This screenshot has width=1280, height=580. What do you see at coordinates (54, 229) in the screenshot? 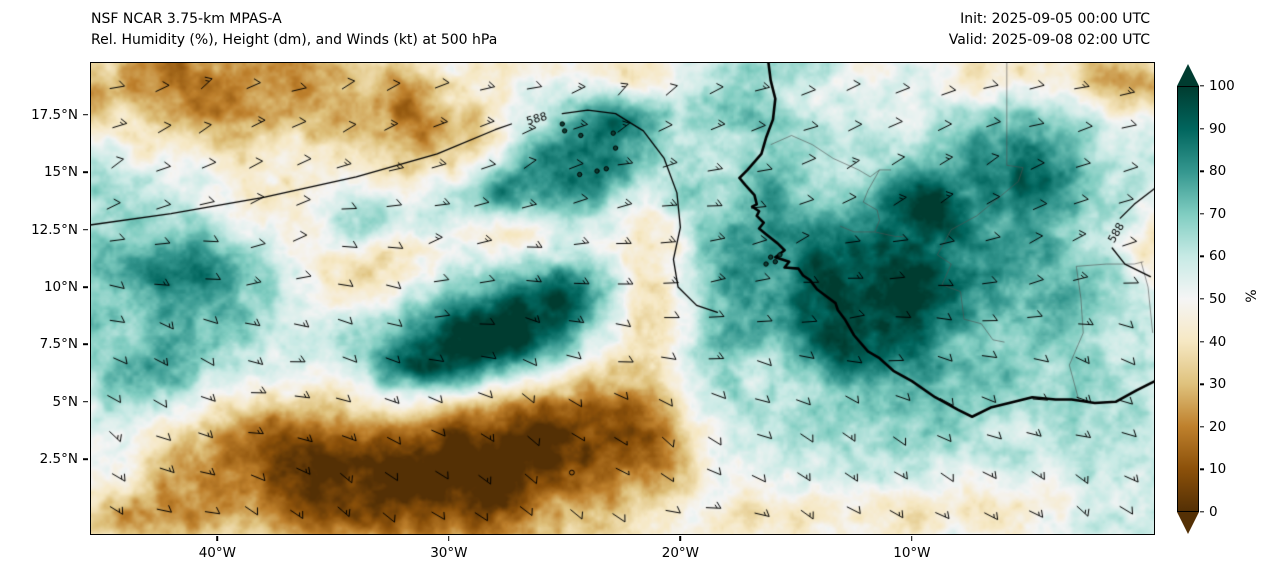
I see `y-axis-tick-label: 12.5°N` at bounding box center [54, 229].